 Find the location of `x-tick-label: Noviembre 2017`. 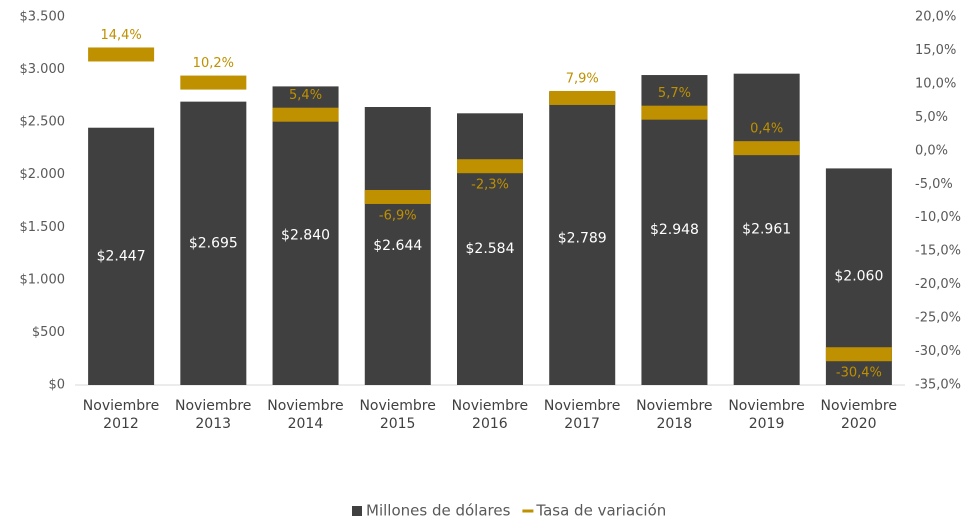

x-tick-label: Noviembre 2017 is located at coordinates (582, 415).